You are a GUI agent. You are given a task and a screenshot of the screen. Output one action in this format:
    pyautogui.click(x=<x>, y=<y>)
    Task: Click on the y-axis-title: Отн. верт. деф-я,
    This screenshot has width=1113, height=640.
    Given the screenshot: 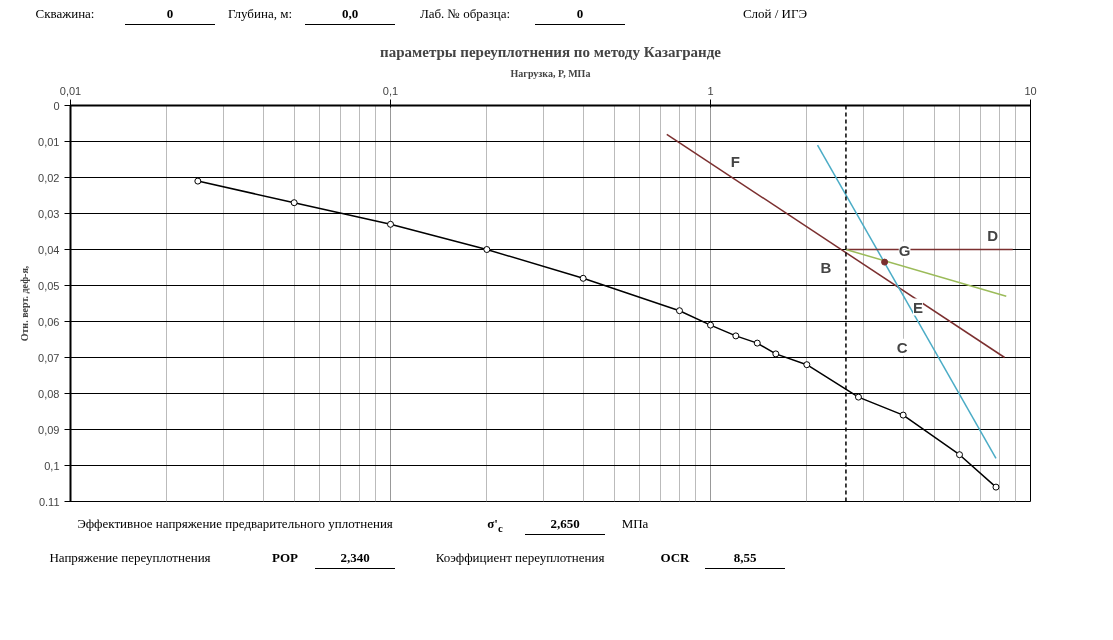 What is the action you would take?
    pyautogui.click(x=25, y=303)
    